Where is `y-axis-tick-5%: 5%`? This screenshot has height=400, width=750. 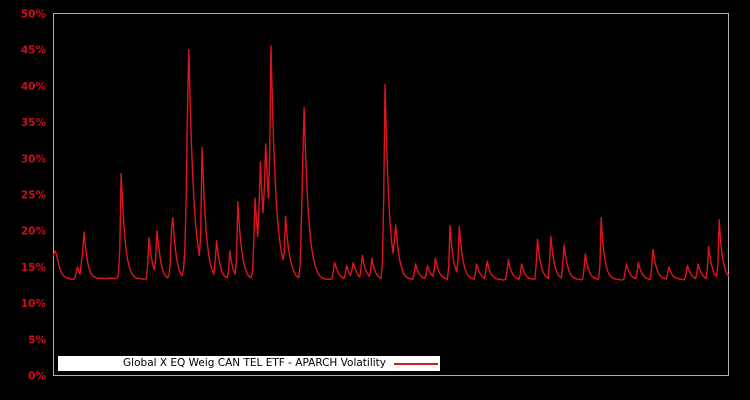 y-axis-tick-5%: 5% is located at coordinates (37, 340).